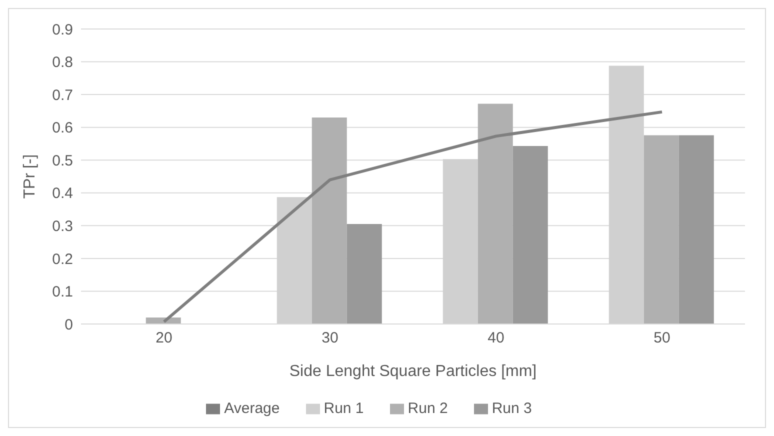  What do you see at coordinates (62, 292) in the screenshot?
I see `y-tick-label: 0.1` at bounding box center [62, 292].